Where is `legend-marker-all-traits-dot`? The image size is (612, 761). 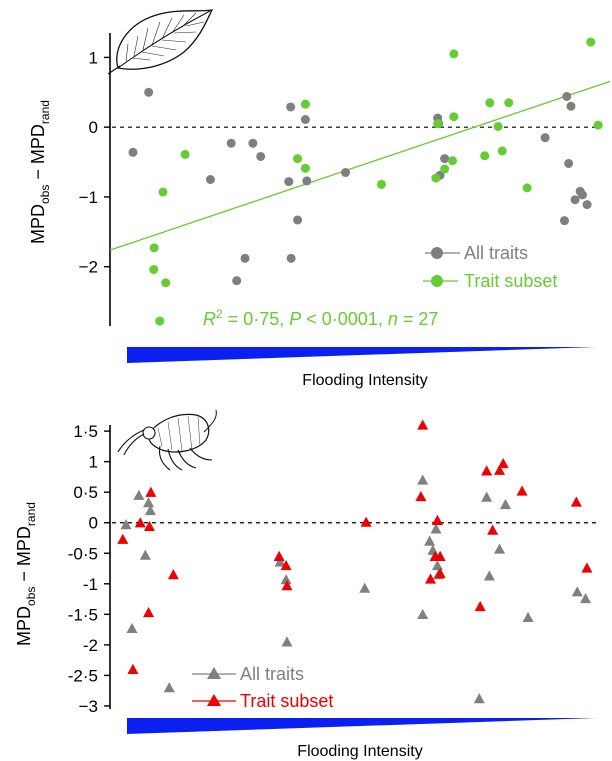 legend-marker-all-traits-dot is located at coordinates (437, 253).